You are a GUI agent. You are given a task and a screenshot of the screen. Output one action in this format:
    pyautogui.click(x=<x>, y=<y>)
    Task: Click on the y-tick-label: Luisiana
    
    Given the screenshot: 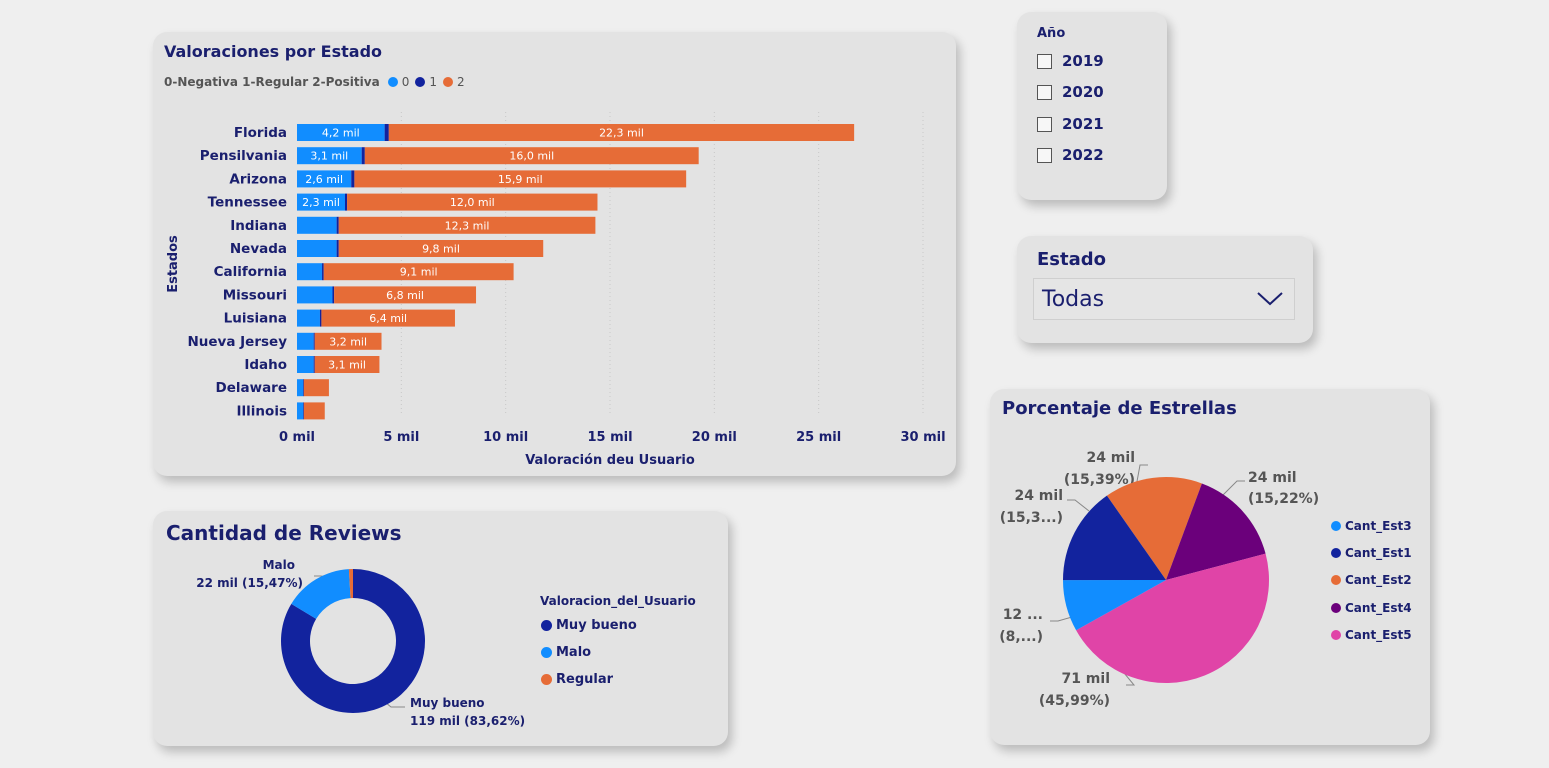 What is the action you would take?
    pyautogui.click(x=255, y=319)
    